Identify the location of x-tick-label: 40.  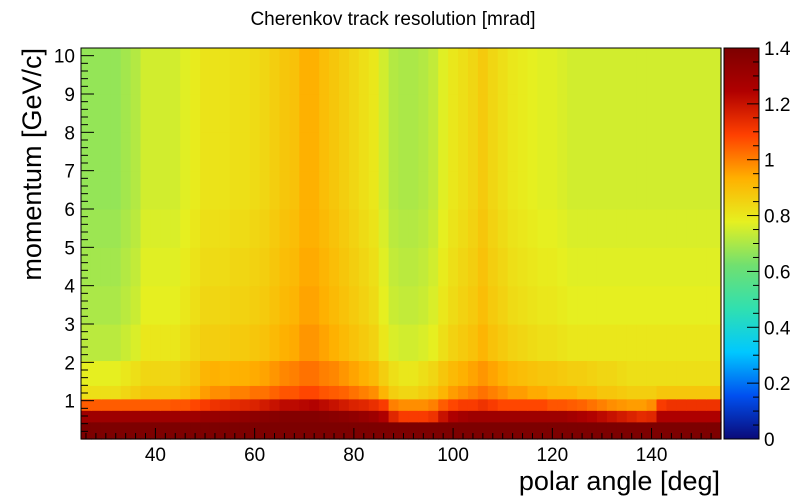
(155, 455).